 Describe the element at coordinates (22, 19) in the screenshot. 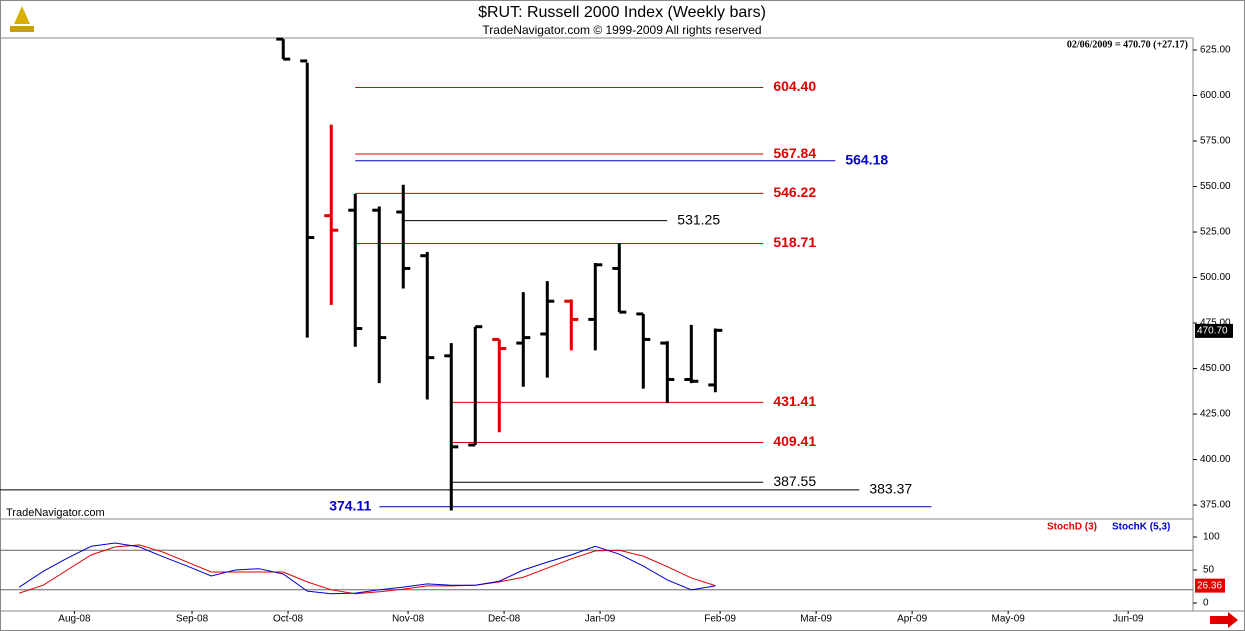

I see `logo` at that location.